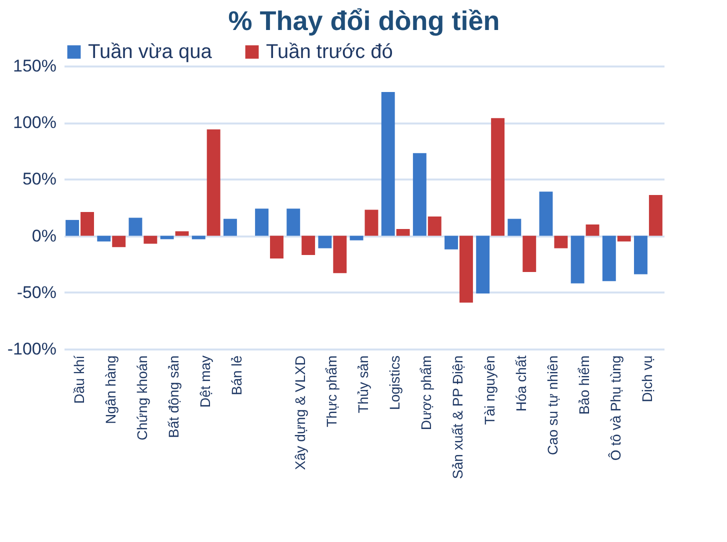 Image resolution: width=727 pixels, height=542 pixels. What do you see at coordinates (31, 349) in the screenshot?
I see `y-tick-label: -100%` at bounding box center [31, 349].